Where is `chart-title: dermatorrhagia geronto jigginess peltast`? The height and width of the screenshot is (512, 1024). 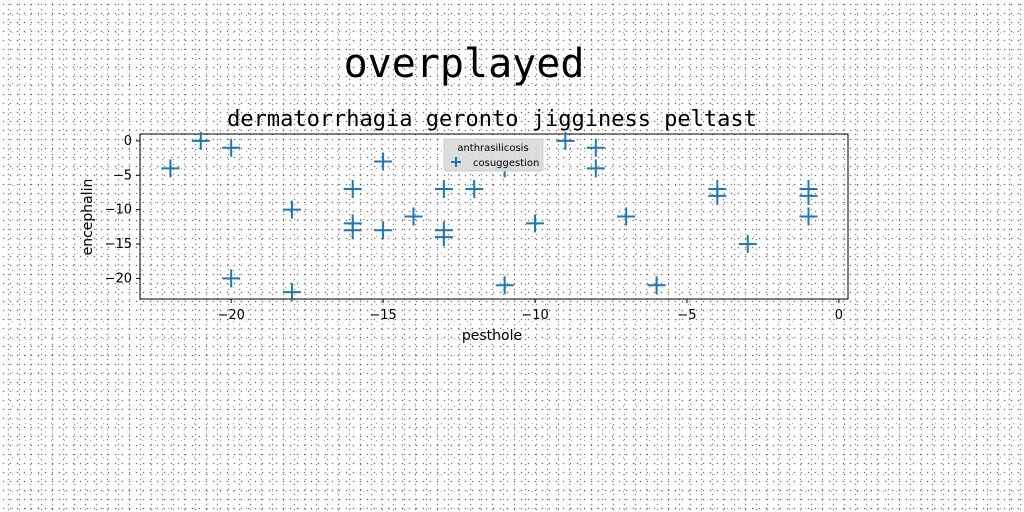
chart-title: dermatorrhagia geronto jigginess peltast is located at coordinates (492, 119).